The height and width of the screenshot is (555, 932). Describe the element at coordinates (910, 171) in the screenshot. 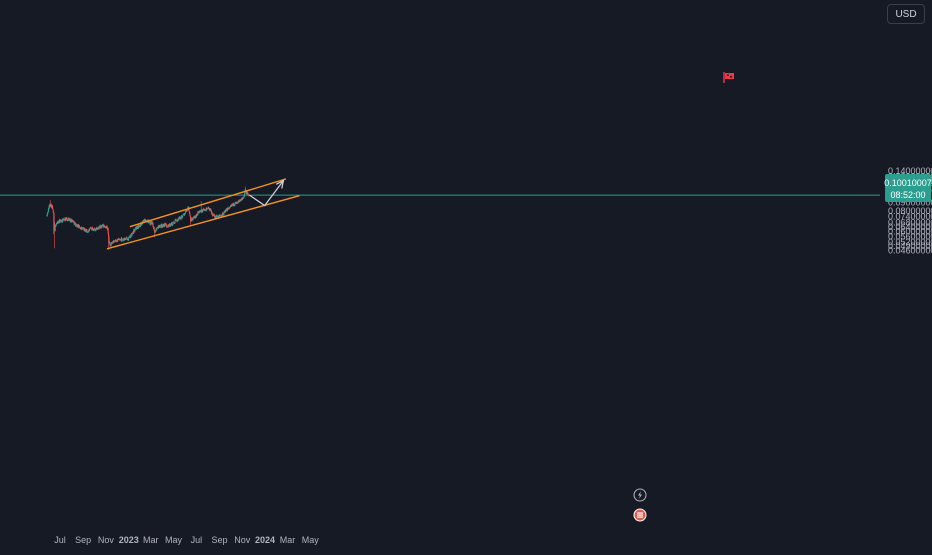

I see `price-tick-label: 0.14000000` at that location.